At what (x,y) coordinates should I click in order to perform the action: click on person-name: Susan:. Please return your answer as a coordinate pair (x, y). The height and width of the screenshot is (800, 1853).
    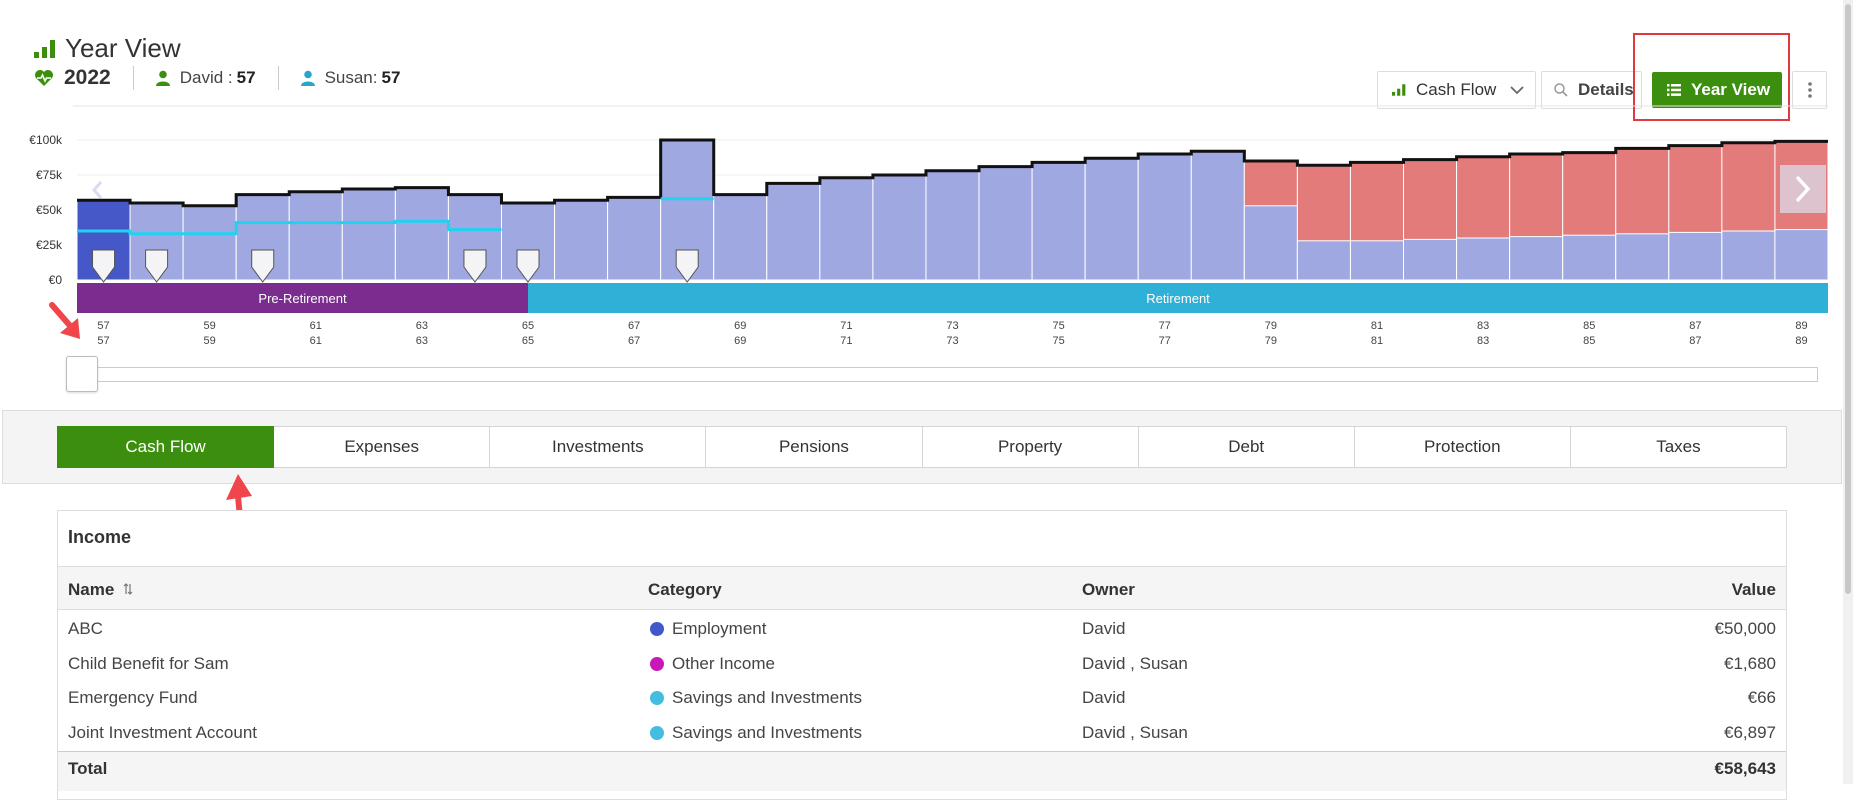
    Looking at the image, I should click on (351, 77).